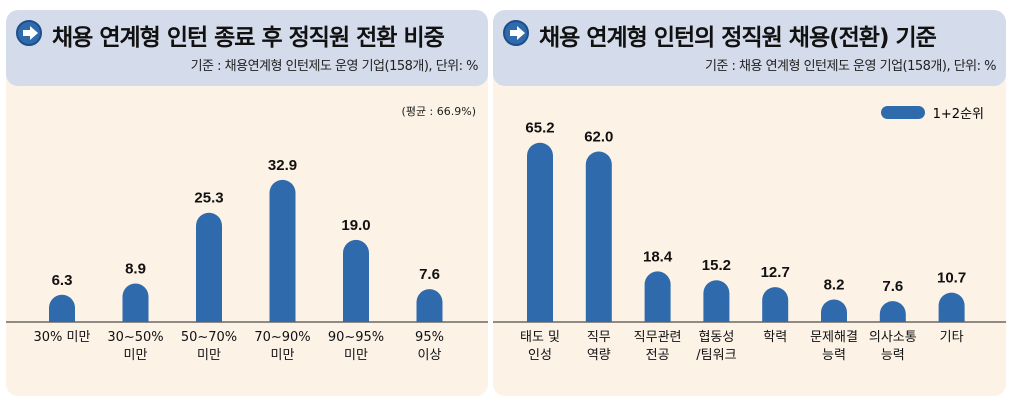 This screenshot has height=406, width=1013. I want to click on tick-label: 학력, so click(775, 337).